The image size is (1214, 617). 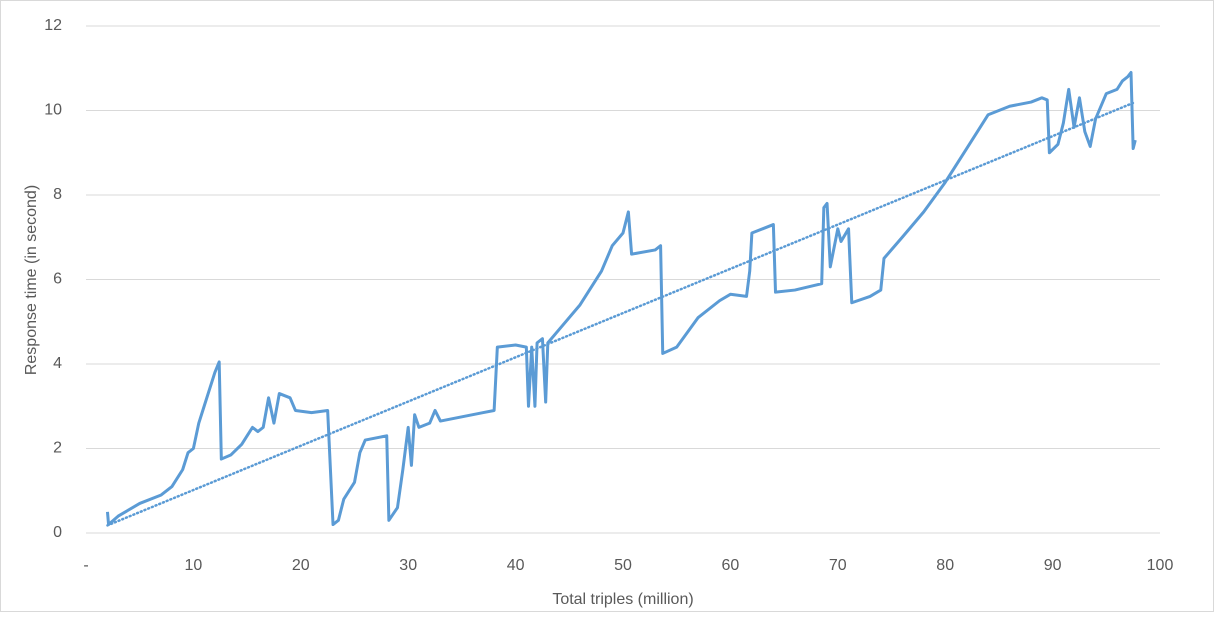 What do you see at coordinates (1053, 565) in the screenshot?
I see `x-tick-label: 90` at bounding box center [1053, 565].